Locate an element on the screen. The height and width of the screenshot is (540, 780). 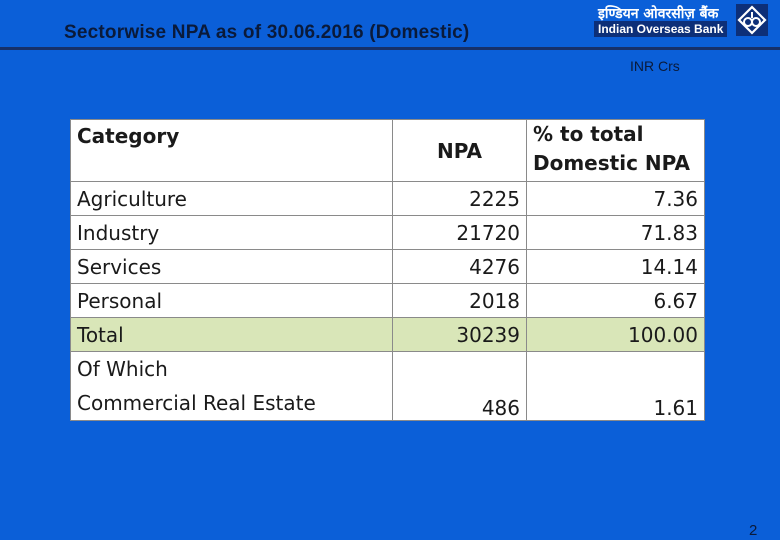
row-category: Services is located at coordinates (231, 266).